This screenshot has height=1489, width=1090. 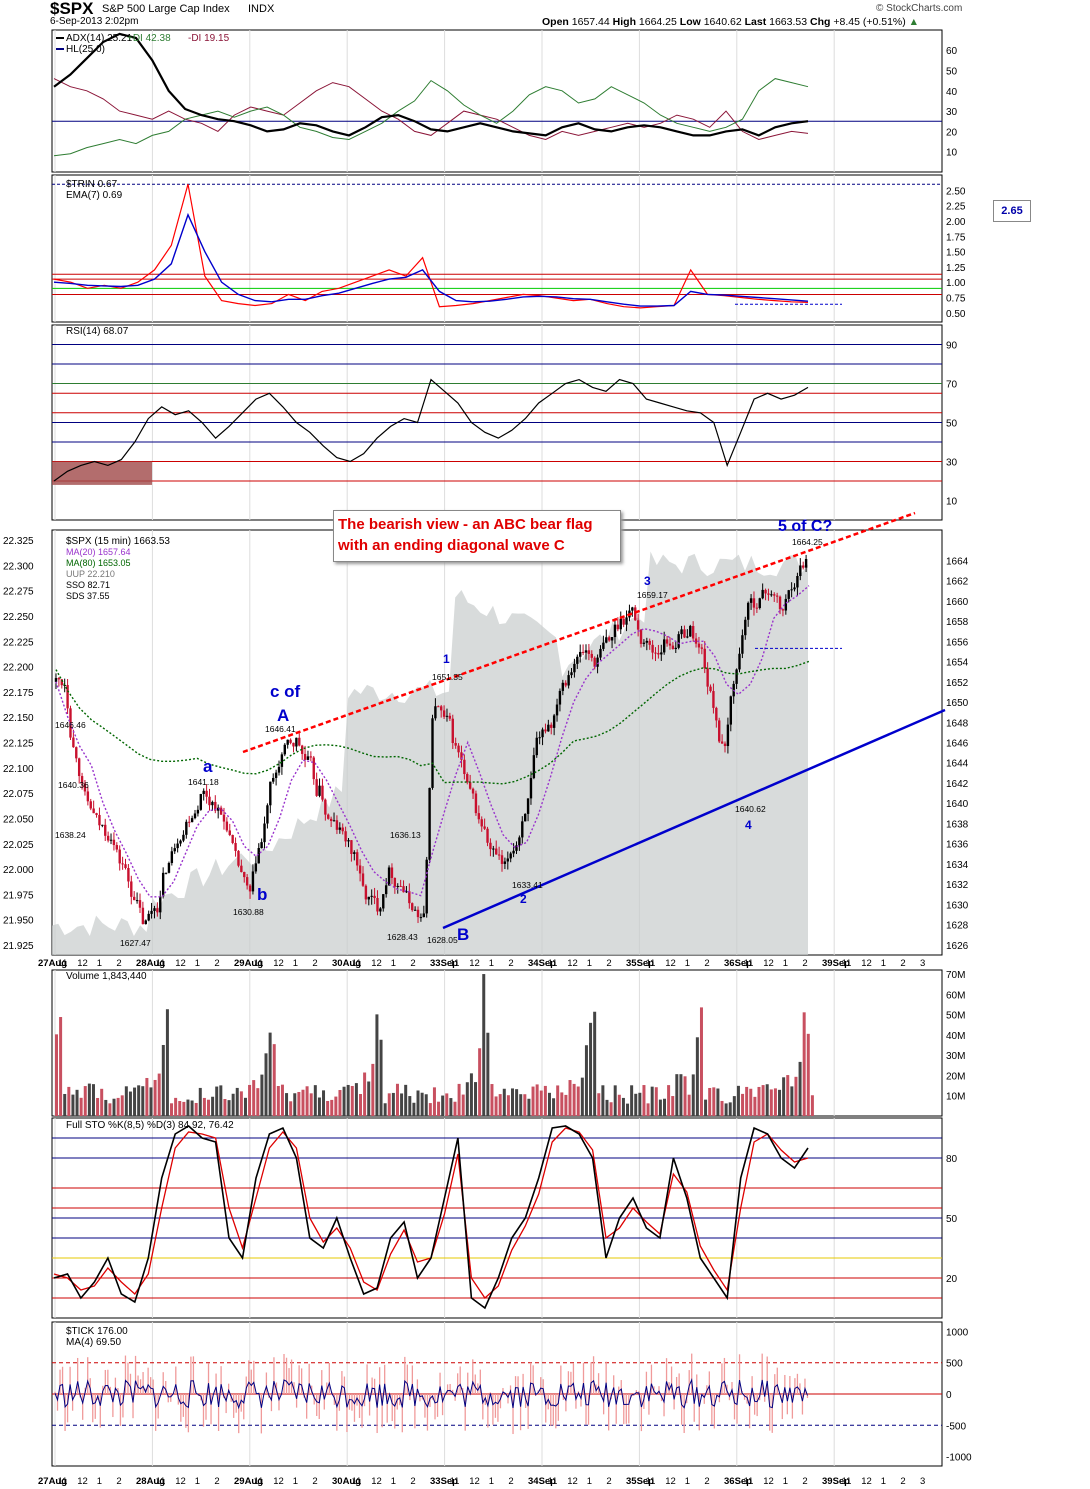 What do you see at coordinates (957, 744) in the screenshot?
I see `price-tick-label: 1646` at bounding box center [957, 744].